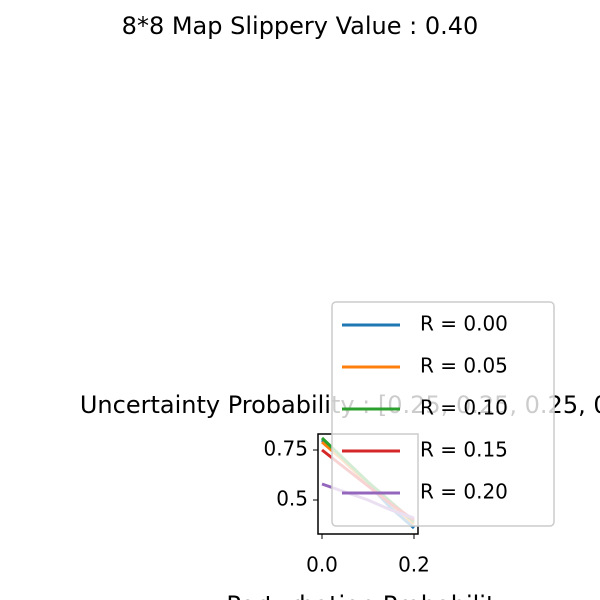  What do you see at coordinates (464, 450) in the screenshot?
I see `legend-label: R = 0.15` at bounding box center [464, 450].